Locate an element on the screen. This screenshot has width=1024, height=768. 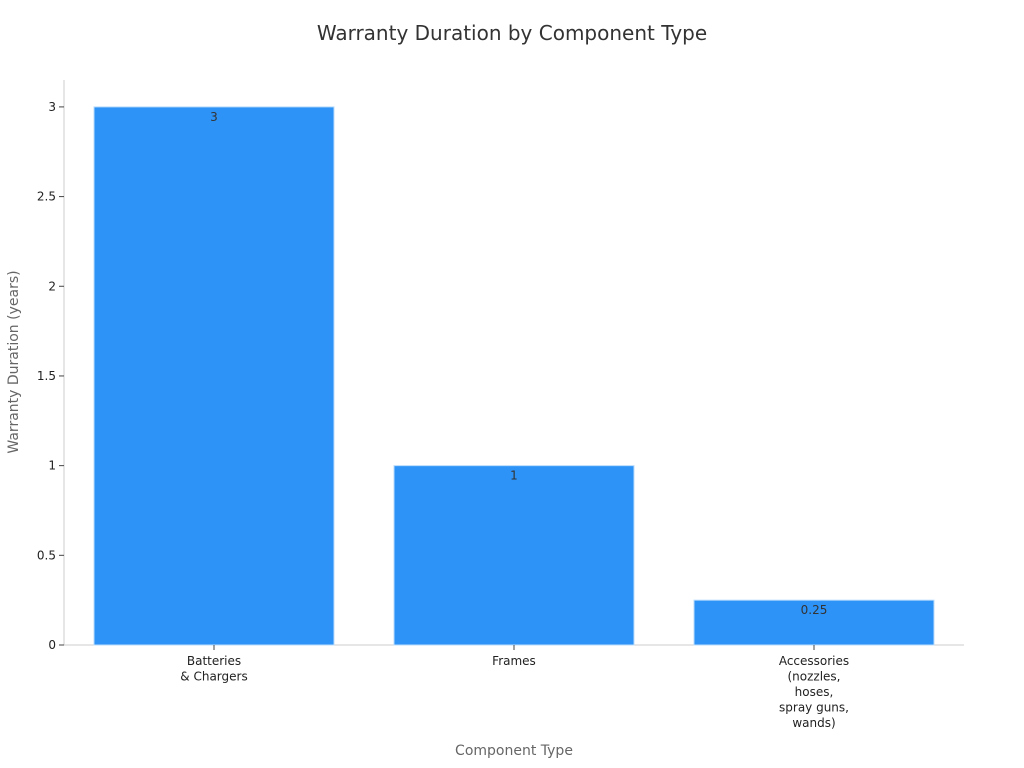
x-tick-label: (nozzles, is located at coordinates (813, 677).